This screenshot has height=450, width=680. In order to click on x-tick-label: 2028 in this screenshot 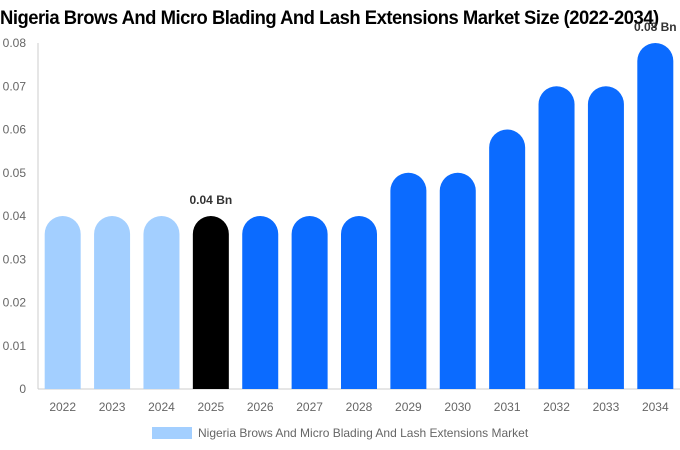, I will do `click(359, 407)`.